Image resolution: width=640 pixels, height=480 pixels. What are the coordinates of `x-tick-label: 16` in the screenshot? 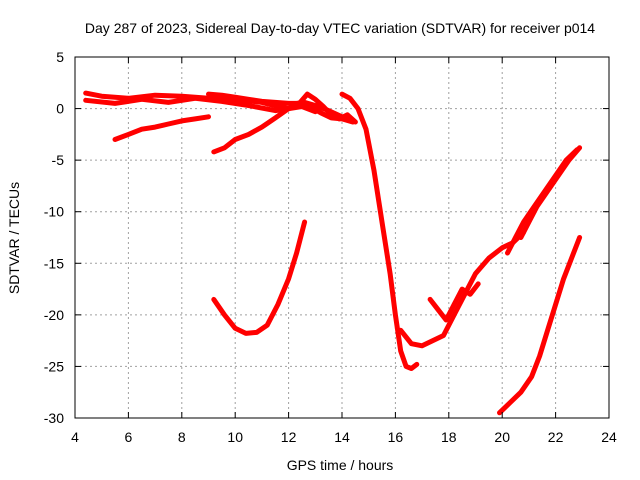 It's located at (396, 437).